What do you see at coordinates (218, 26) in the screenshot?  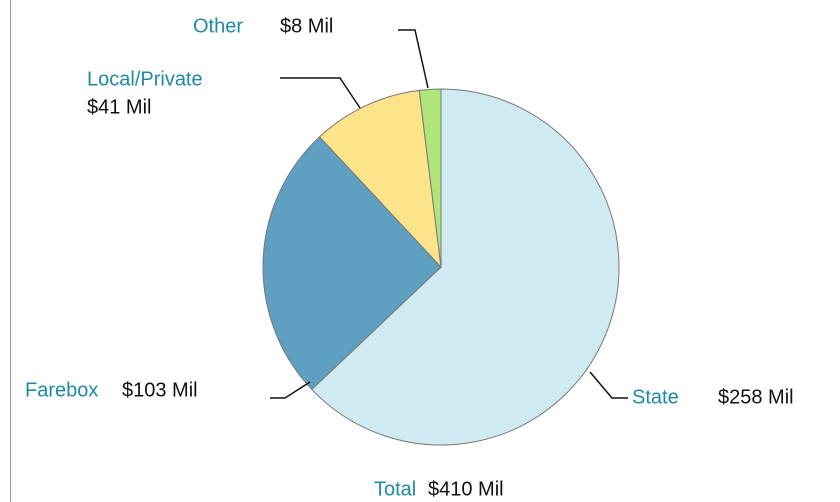 I see `slice-name: Other` at bounding box center [218, 26].